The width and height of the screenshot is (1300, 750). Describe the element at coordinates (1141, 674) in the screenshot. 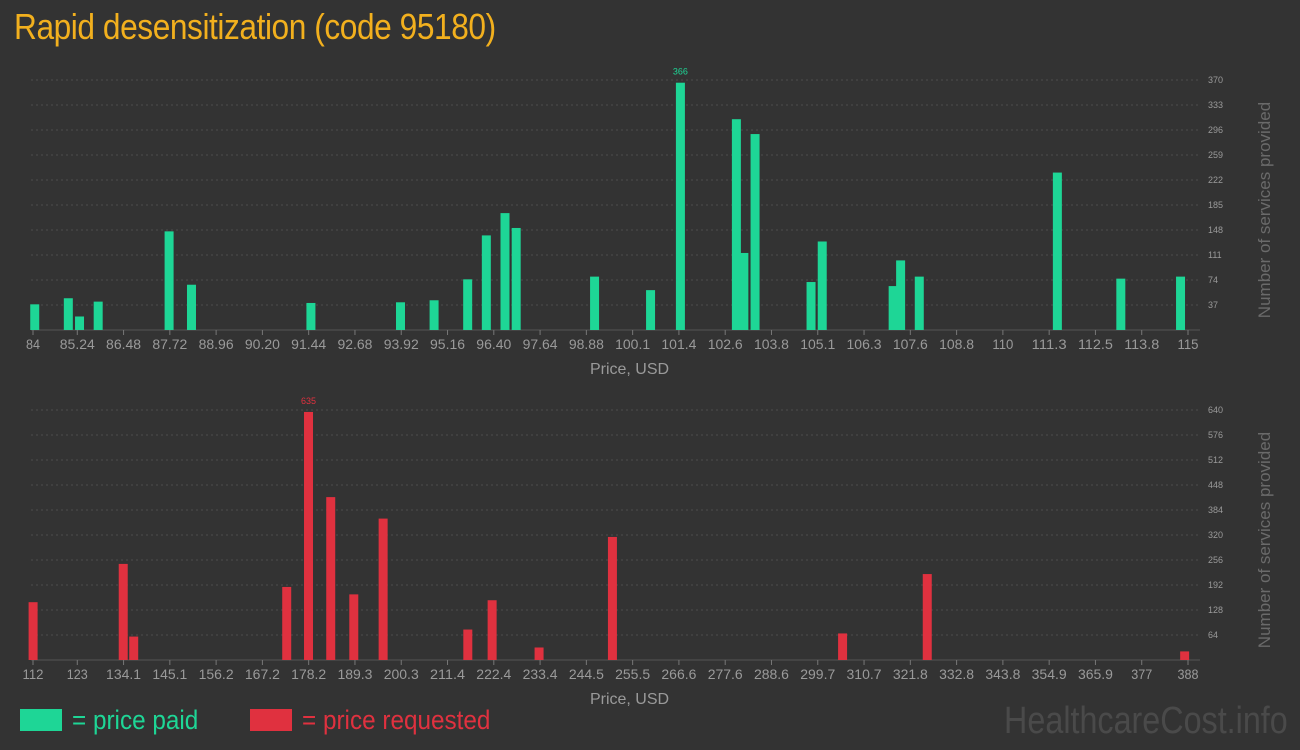

I see `chart2-x-tick-label: 377` at that location.